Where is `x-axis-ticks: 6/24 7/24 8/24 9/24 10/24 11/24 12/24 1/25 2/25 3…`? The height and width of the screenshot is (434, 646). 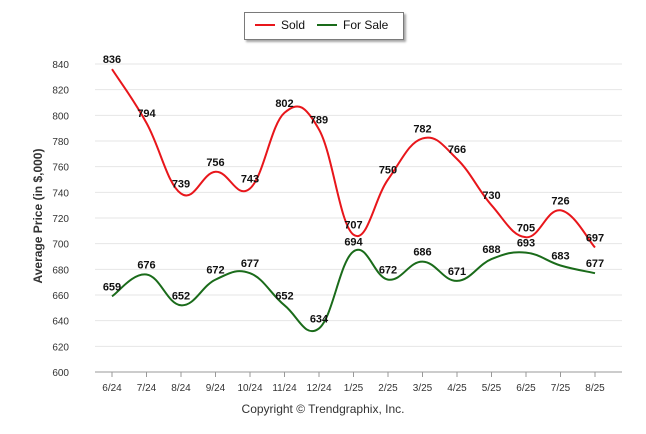
x-axis-ticks: 6/24 7/24 8/24 9/24 10/24 11/24 12/24 1/25 2/25 3… is located at coordinates (353, 383).